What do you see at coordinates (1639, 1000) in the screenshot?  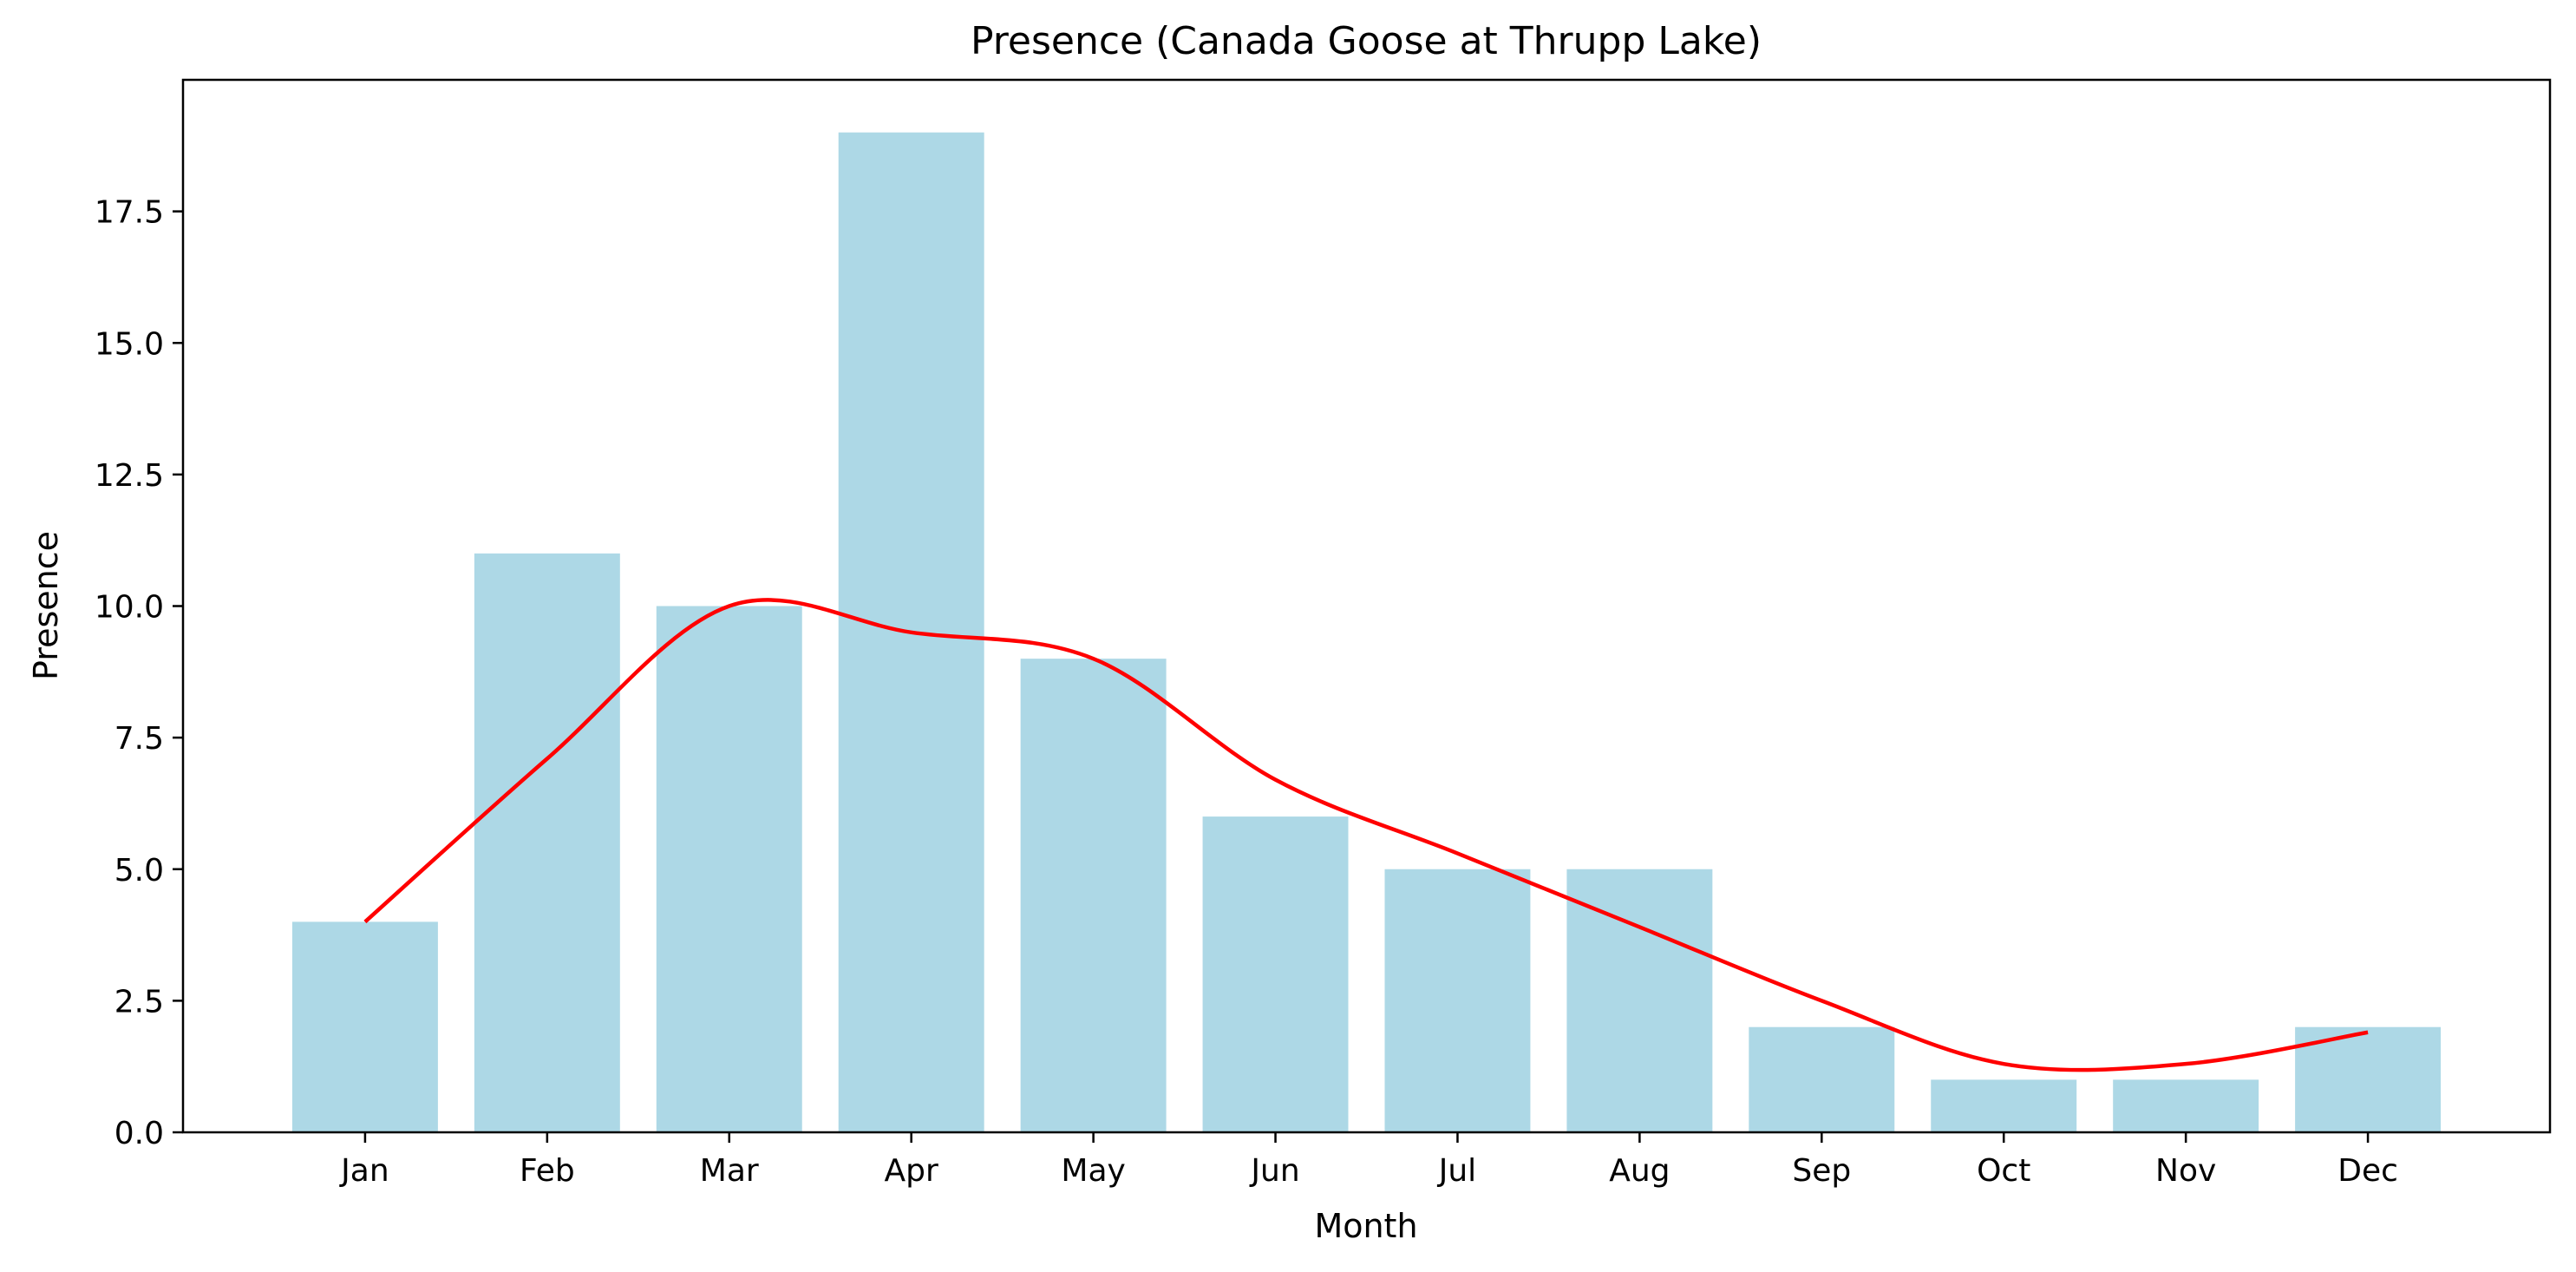 I see `bar-aug` at bounding box center [1639, 1000].